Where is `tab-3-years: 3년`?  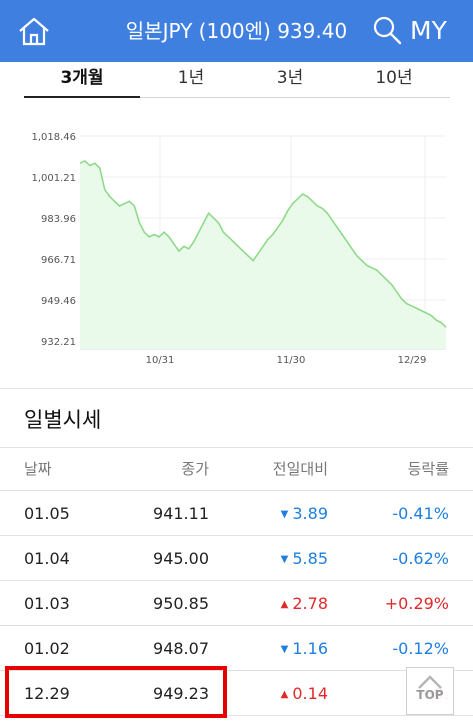
tab-3-years: 3년 is located at coordinates (290, 78).